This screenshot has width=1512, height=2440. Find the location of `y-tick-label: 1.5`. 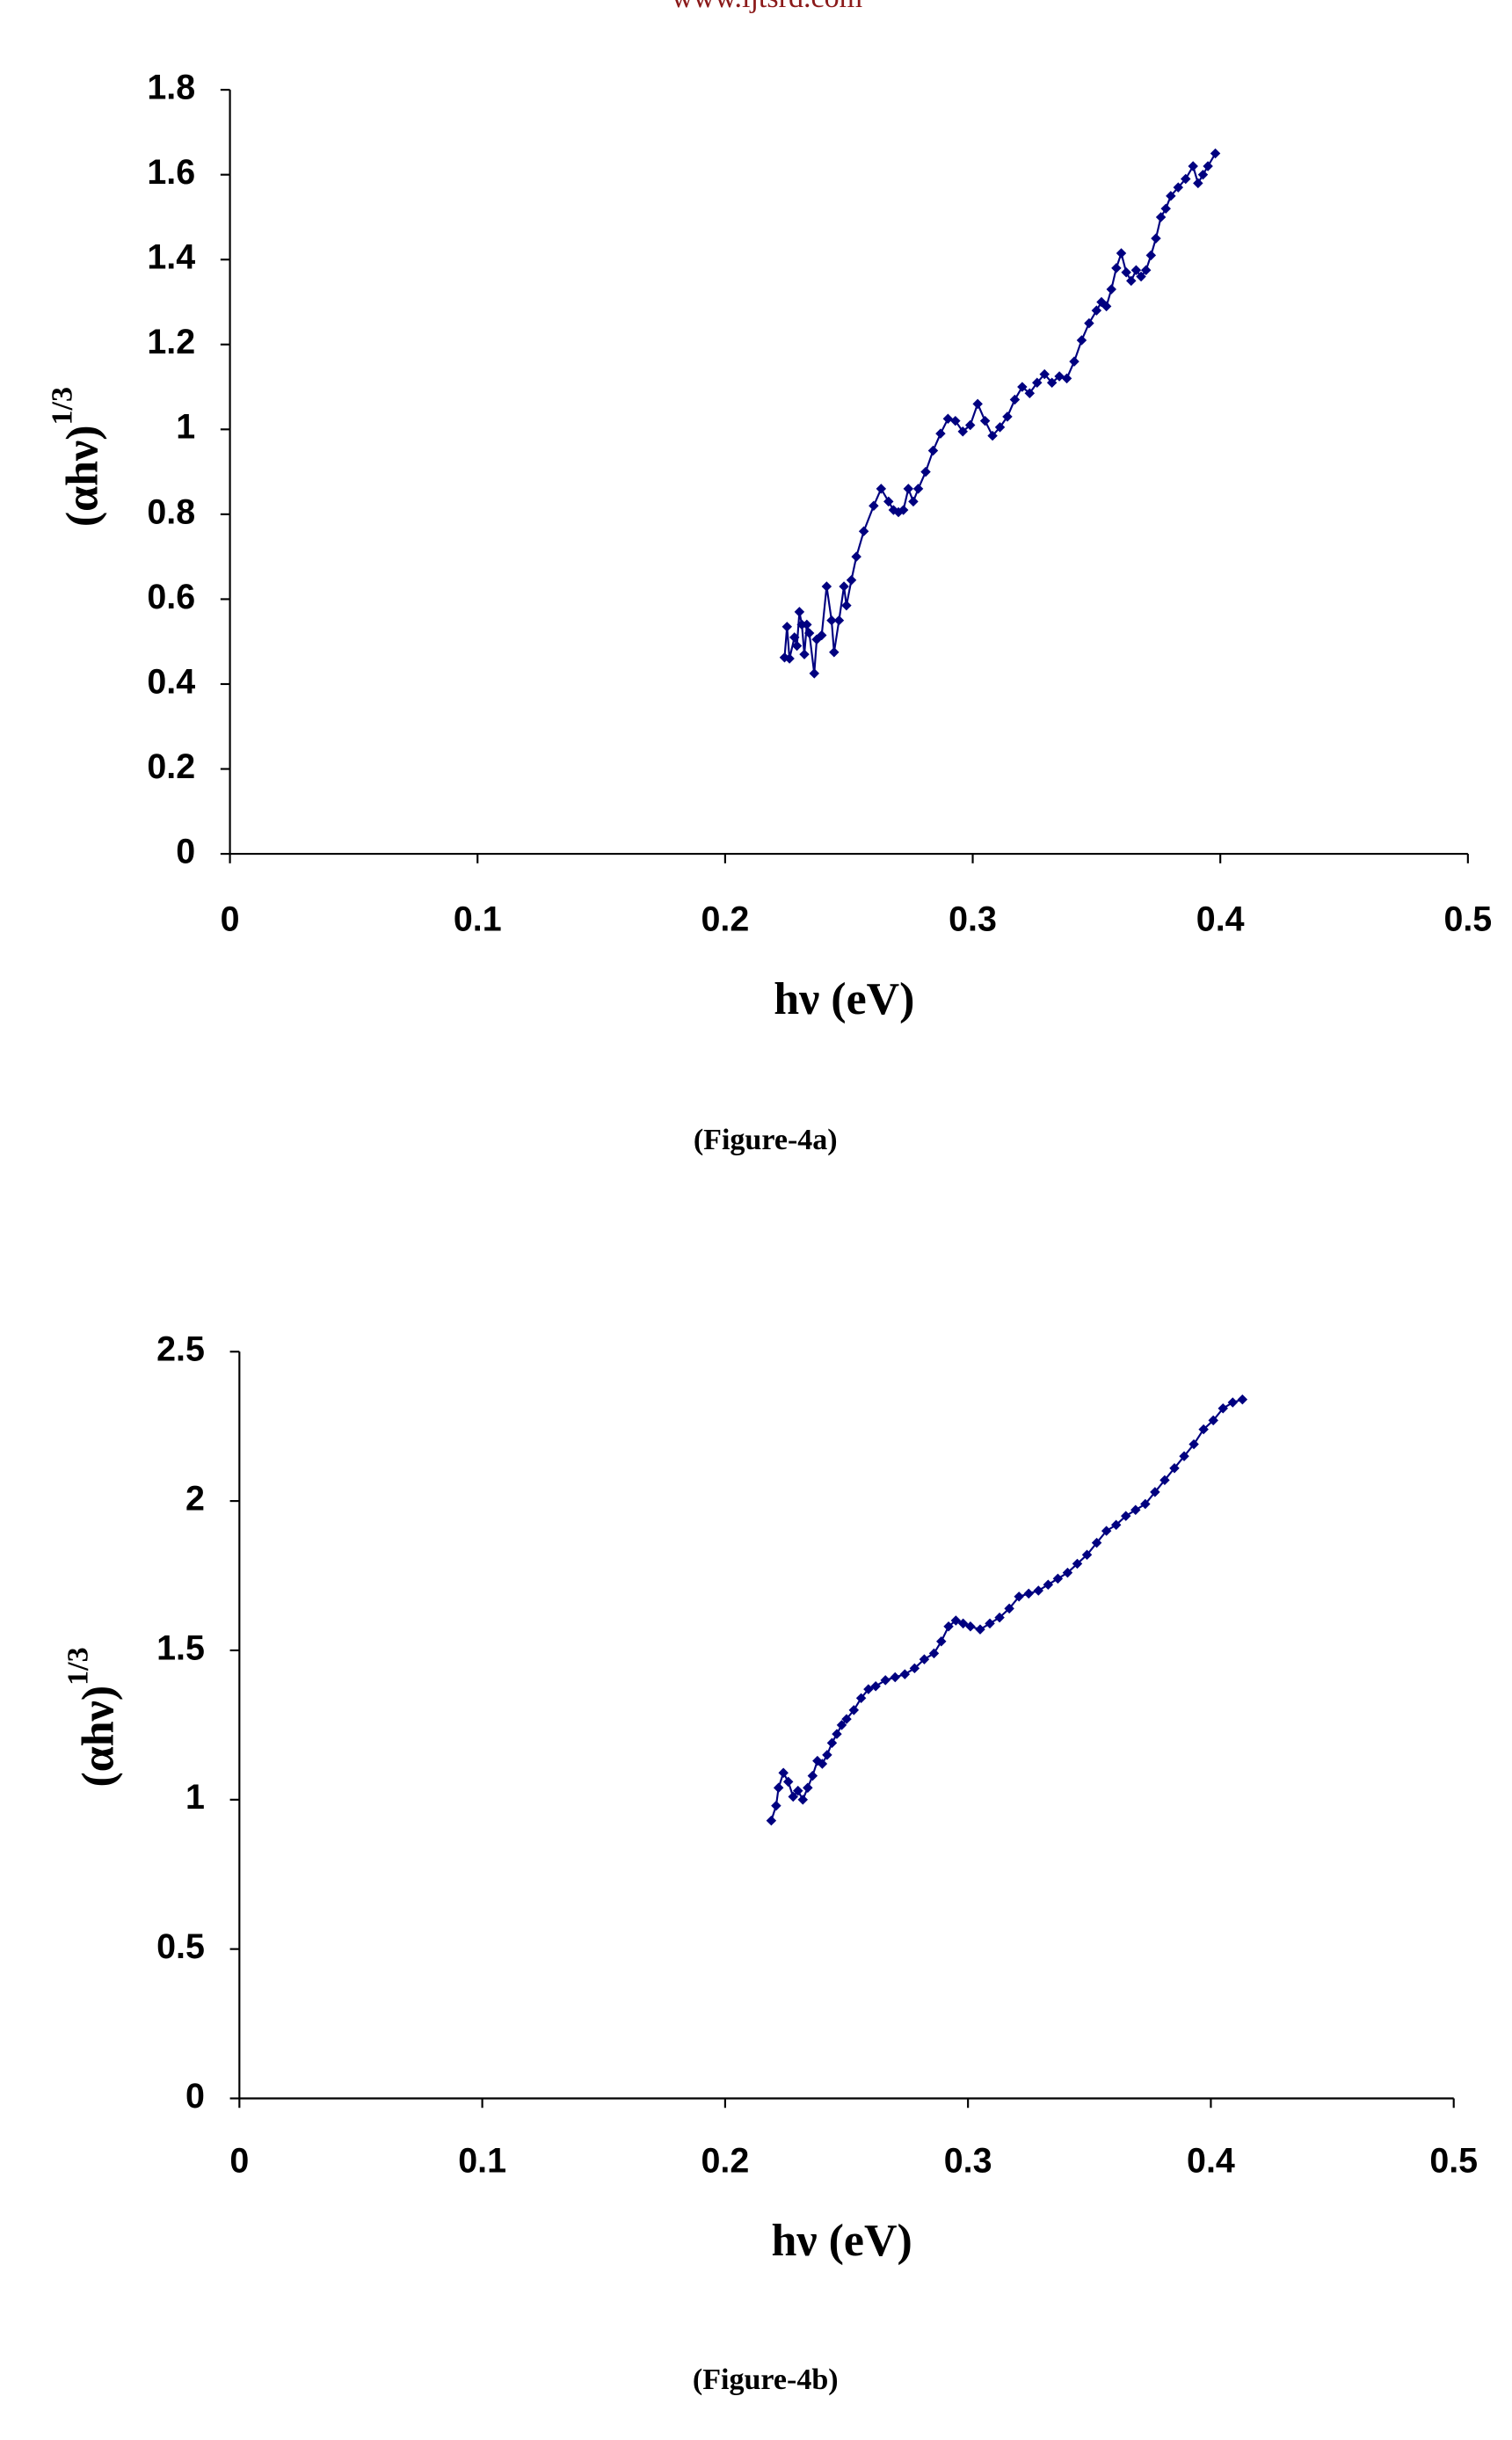

y-tick-label: 1.5 is located at coordinates (181, 1647).